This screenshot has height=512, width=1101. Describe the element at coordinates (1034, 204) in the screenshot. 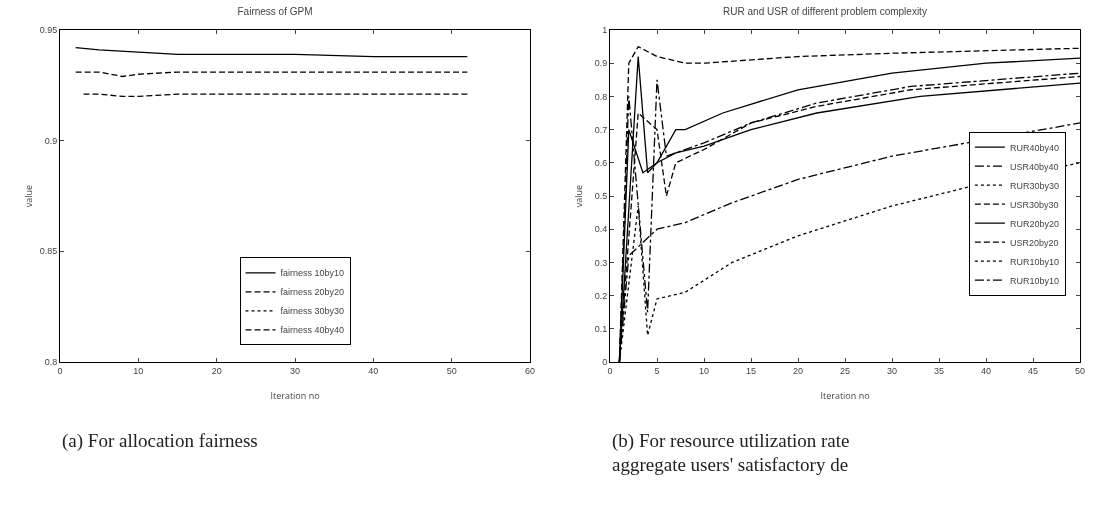

I see `legend-label: USR30by30` at that location.